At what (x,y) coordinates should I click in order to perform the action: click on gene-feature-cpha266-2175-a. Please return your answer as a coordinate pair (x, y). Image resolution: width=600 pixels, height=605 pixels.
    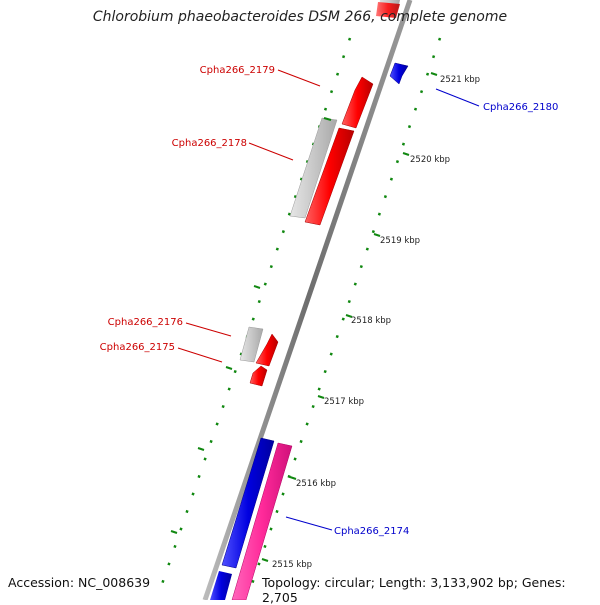
    Looking at the image, I should click on (267, 350).